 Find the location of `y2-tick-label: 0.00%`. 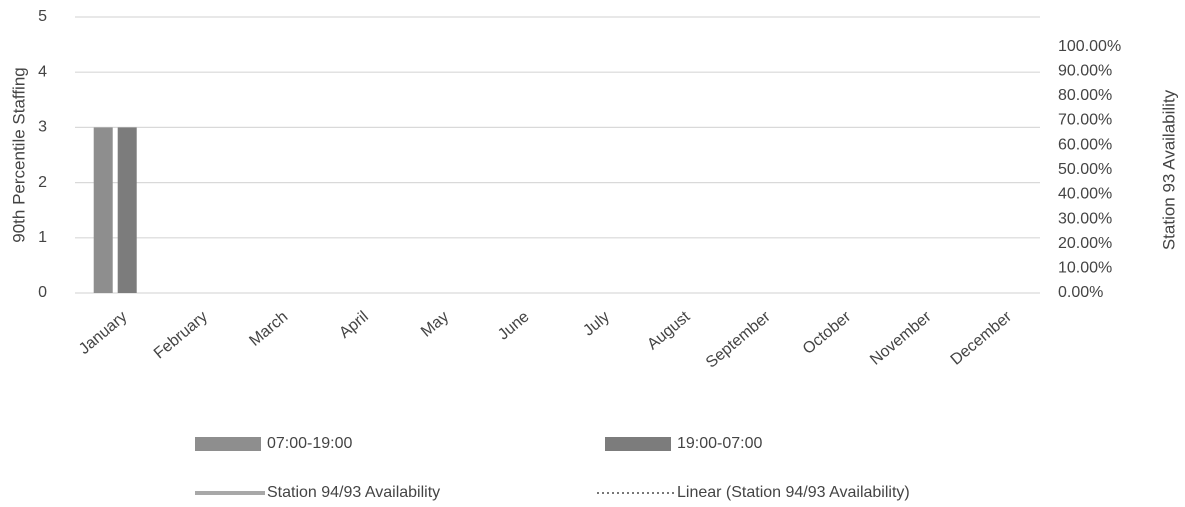

y2-tick-label: 0.00% is located at coordinates (1080, 292).